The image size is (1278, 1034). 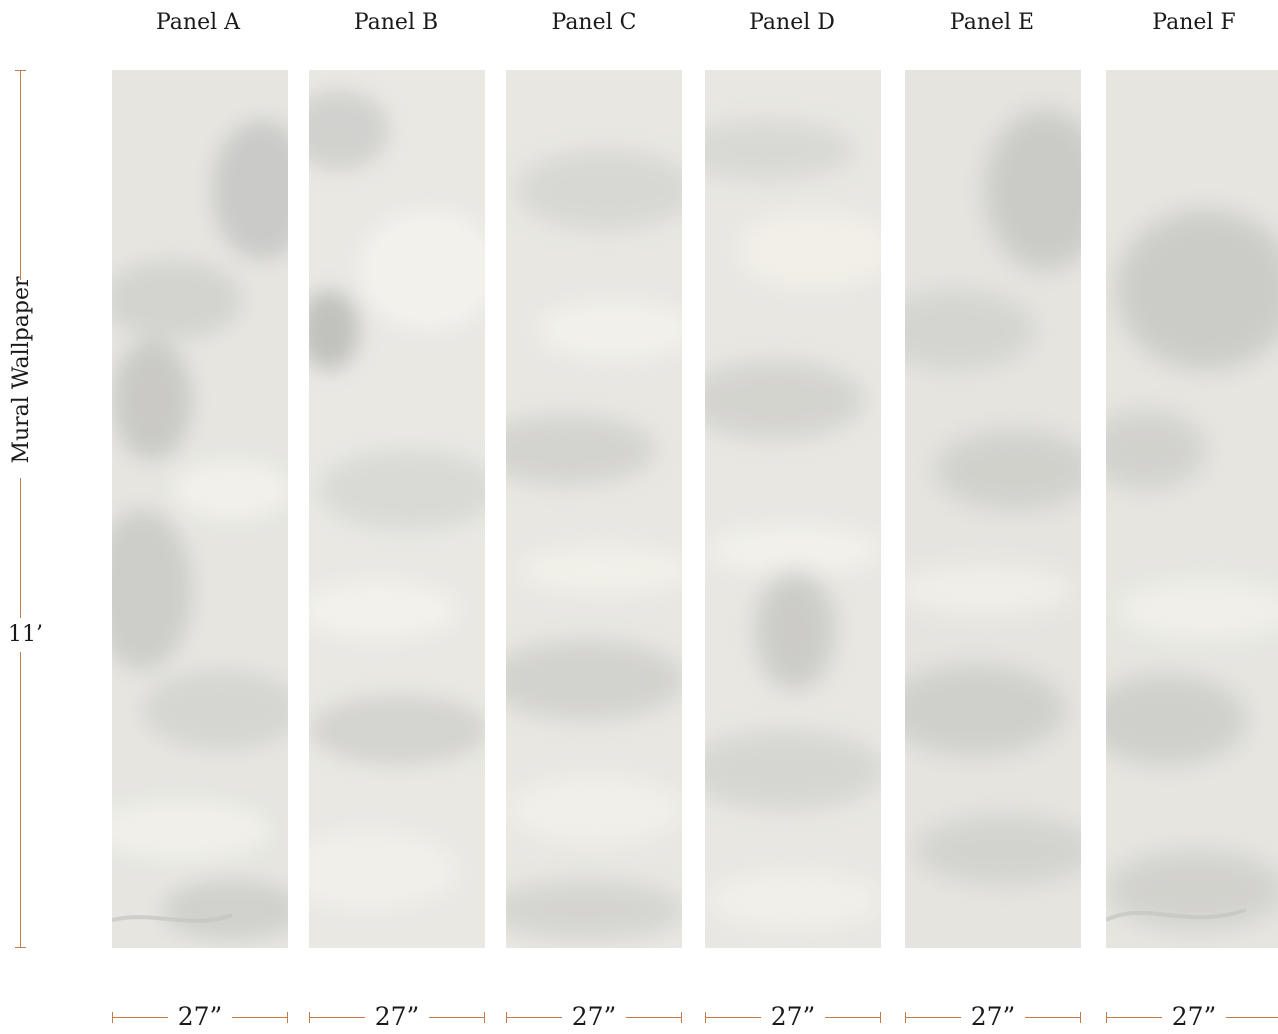 What do you see at coordinates (1194, 22) in the screenshot?
I see `panel-f-title: Panel F` at bounding box center [1194, 22].